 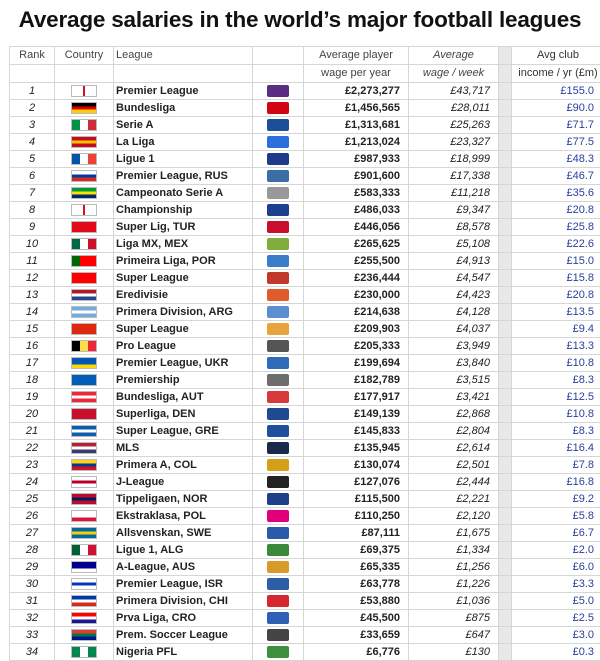 What do you see at coordinates (454, 533) in the screenshot?
I see `week-wage-cell: £1,675` at bounding box center [454, 533].